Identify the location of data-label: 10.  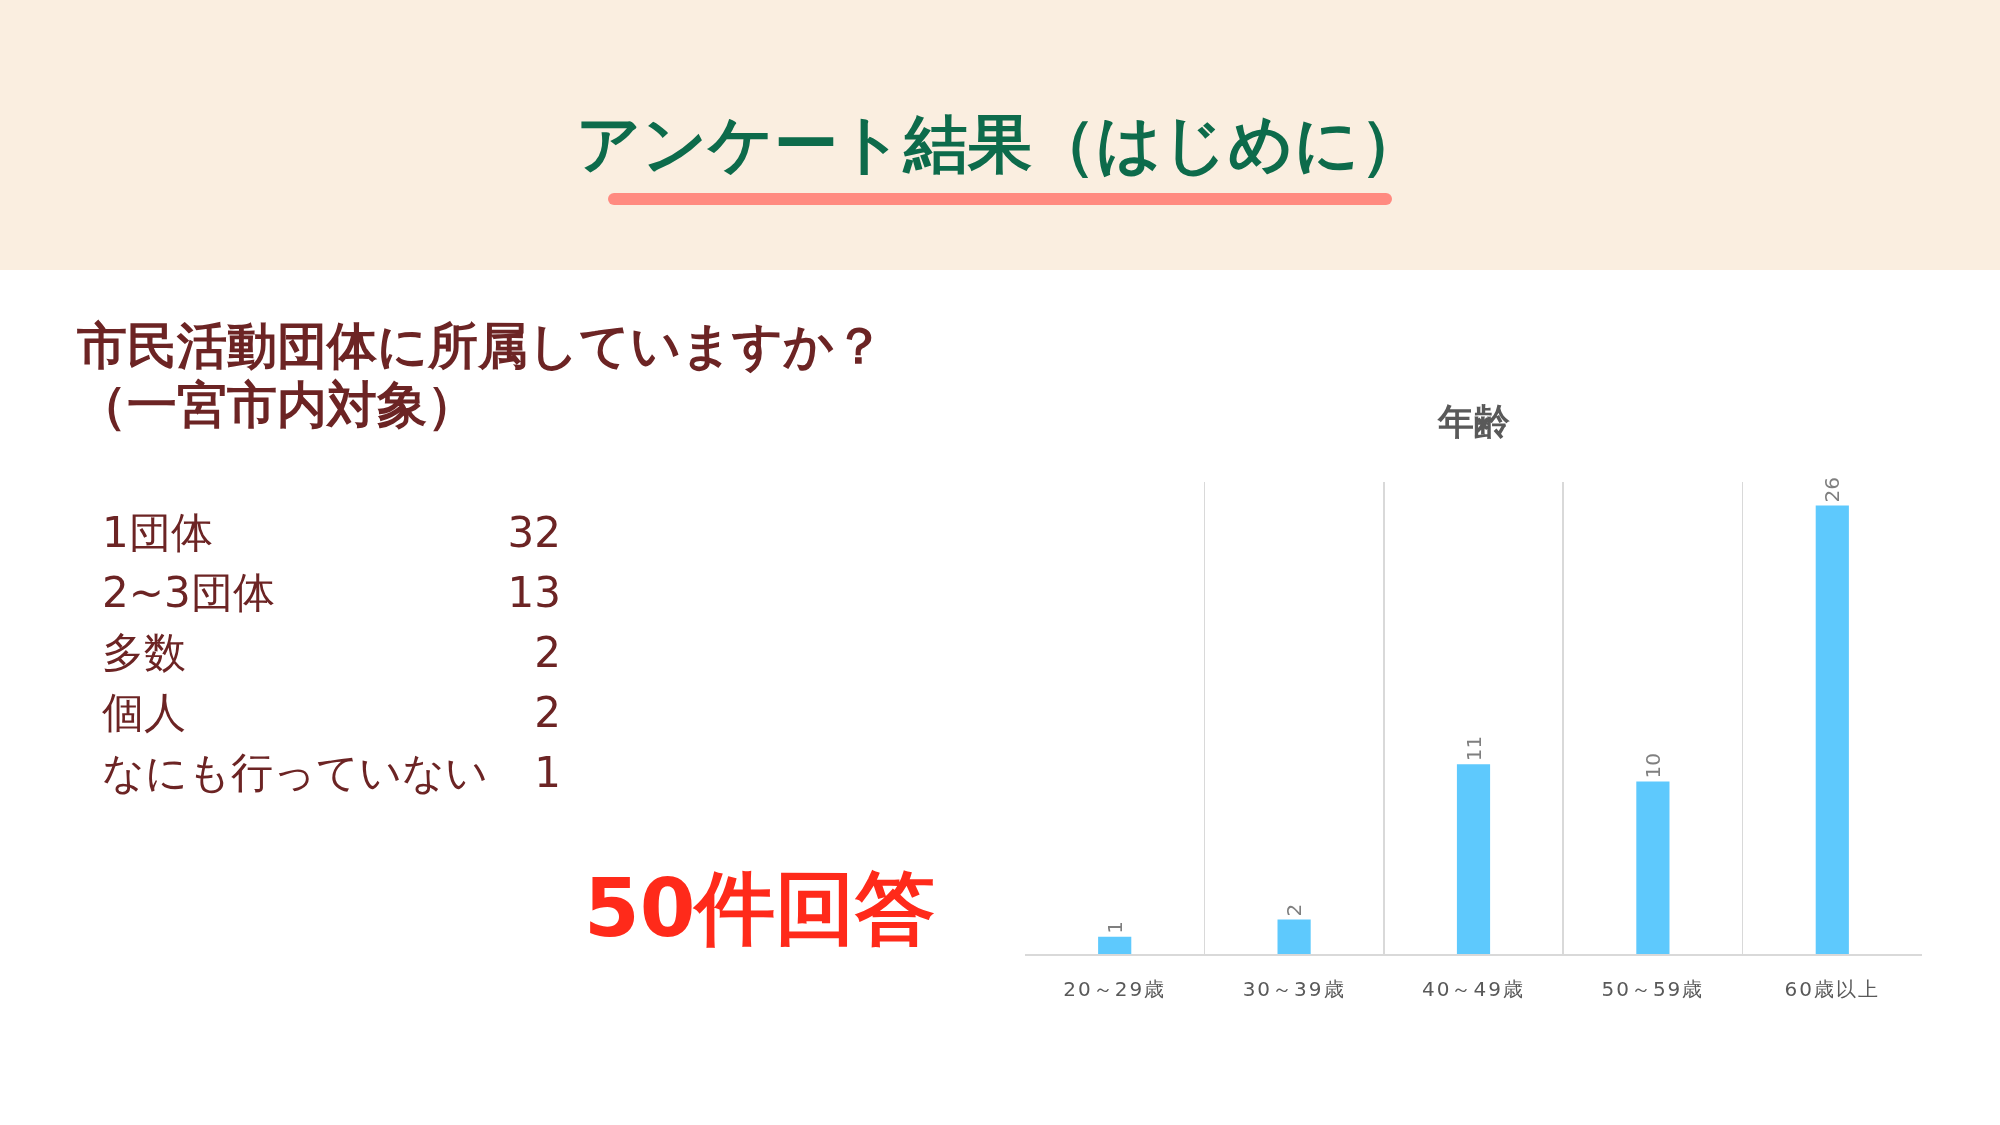
(1652, 766).